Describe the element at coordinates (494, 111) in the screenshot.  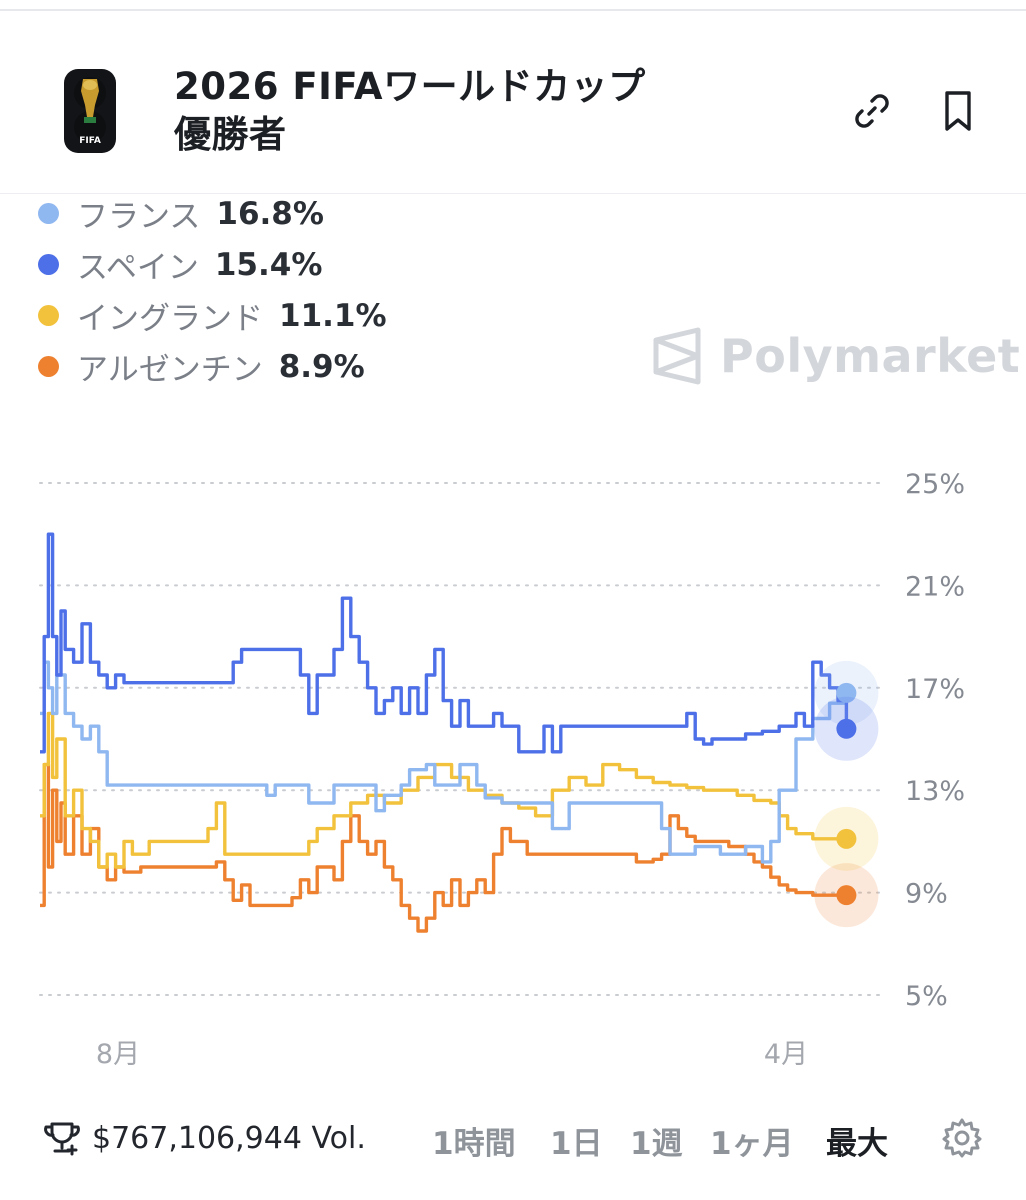
I see `page-title: 2026 FIFAワールドカップ 優勝者` at that location.